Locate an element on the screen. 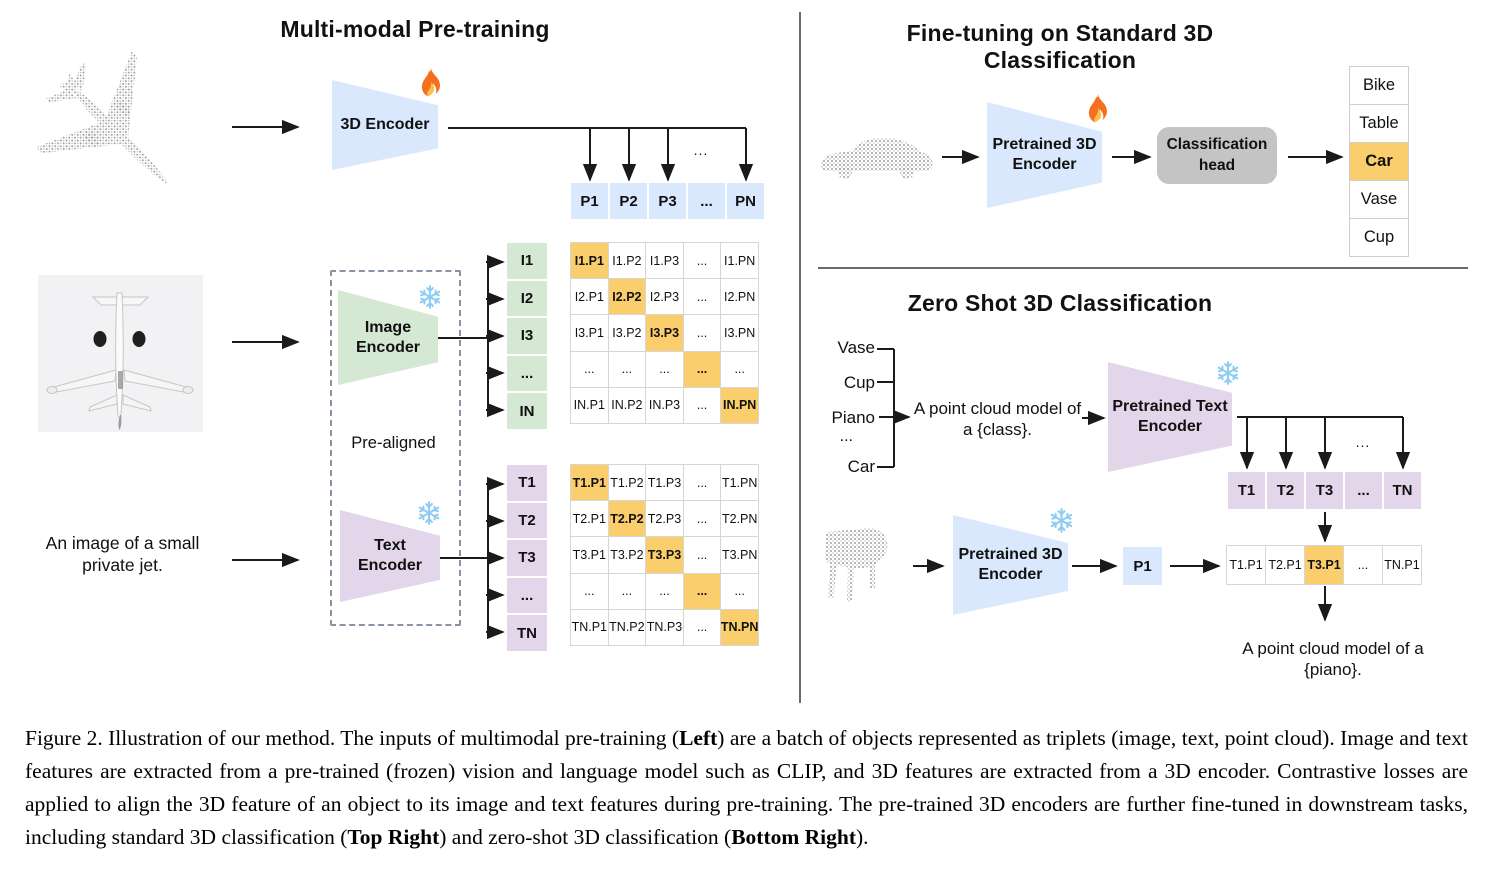 The height and width of the screenshot is (888, 1490). matrix-row: I1.P1 I1.P2 I1.P3... I1.PN is located at coordinates (664, 261).